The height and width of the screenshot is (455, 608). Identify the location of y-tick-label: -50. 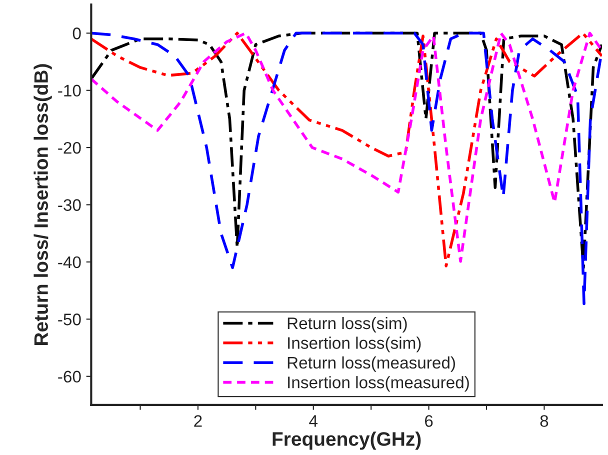
(69, 320).